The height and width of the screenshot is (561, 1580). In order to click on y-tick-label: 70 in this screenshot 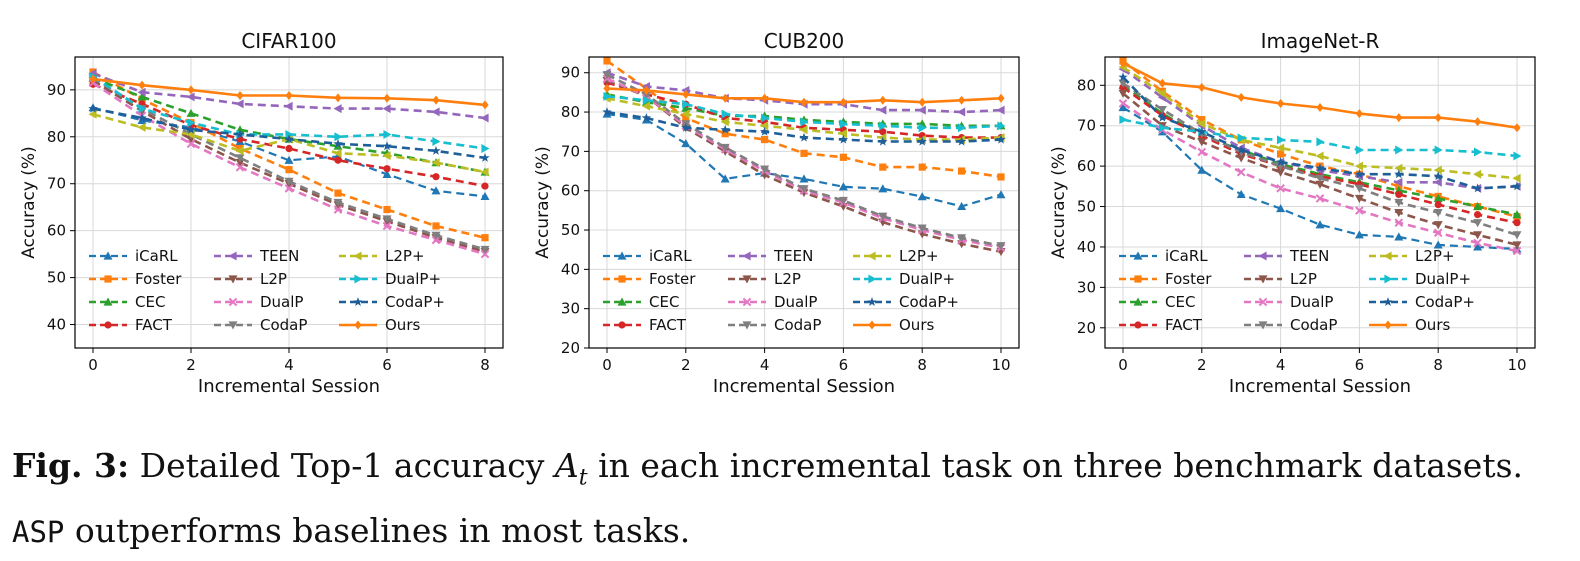, I will do `click(570, 151)`.